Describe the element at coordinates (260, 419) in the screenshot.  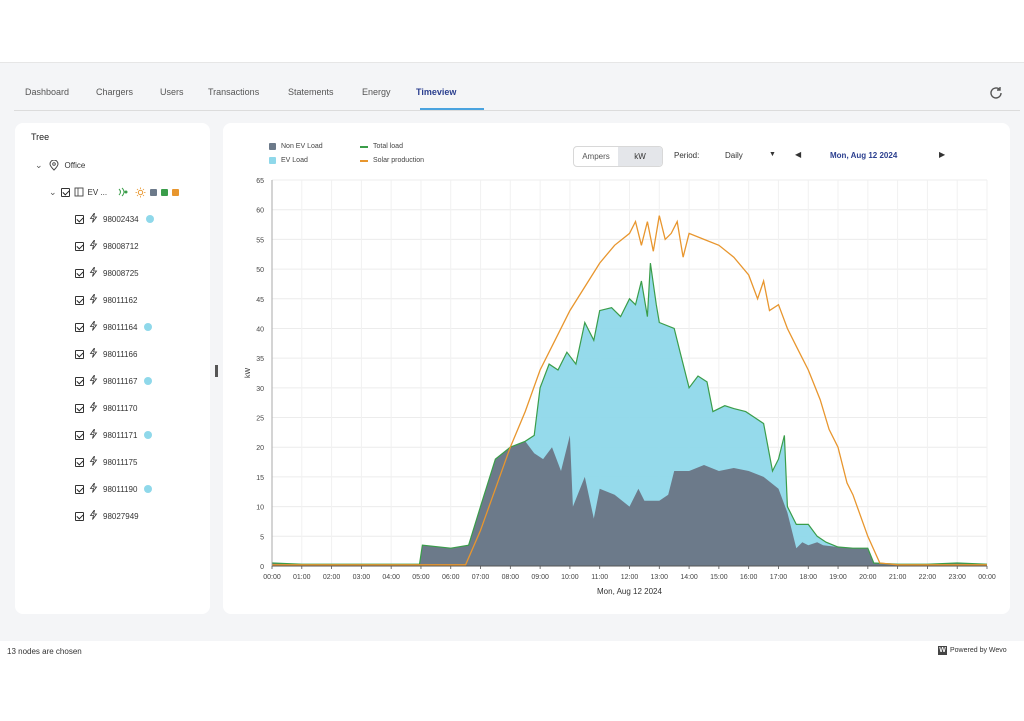
I see `y-tick-label: 25` at that location.